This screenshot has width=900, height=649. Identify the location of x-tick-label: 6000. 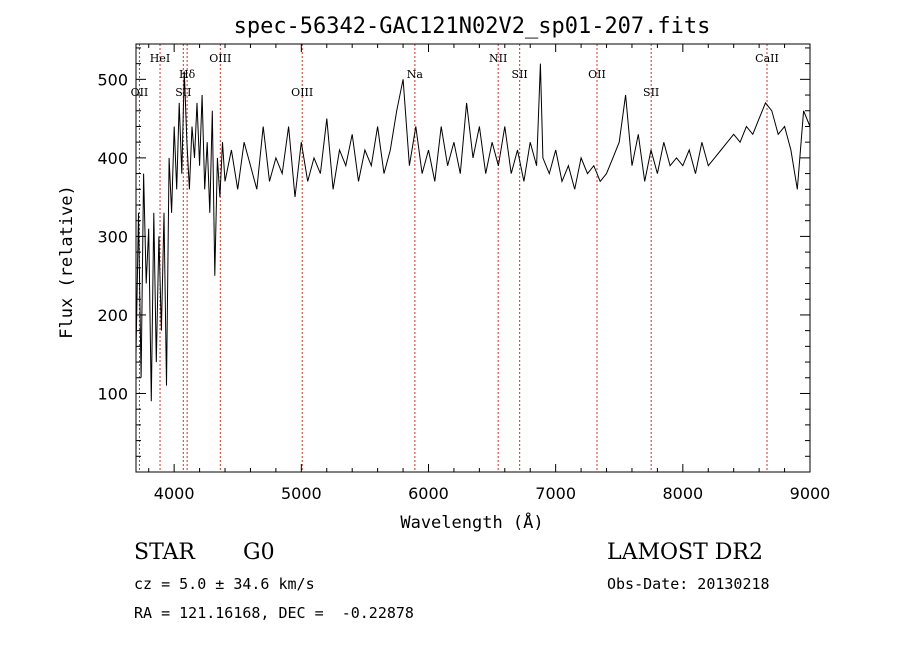
(428, 493).